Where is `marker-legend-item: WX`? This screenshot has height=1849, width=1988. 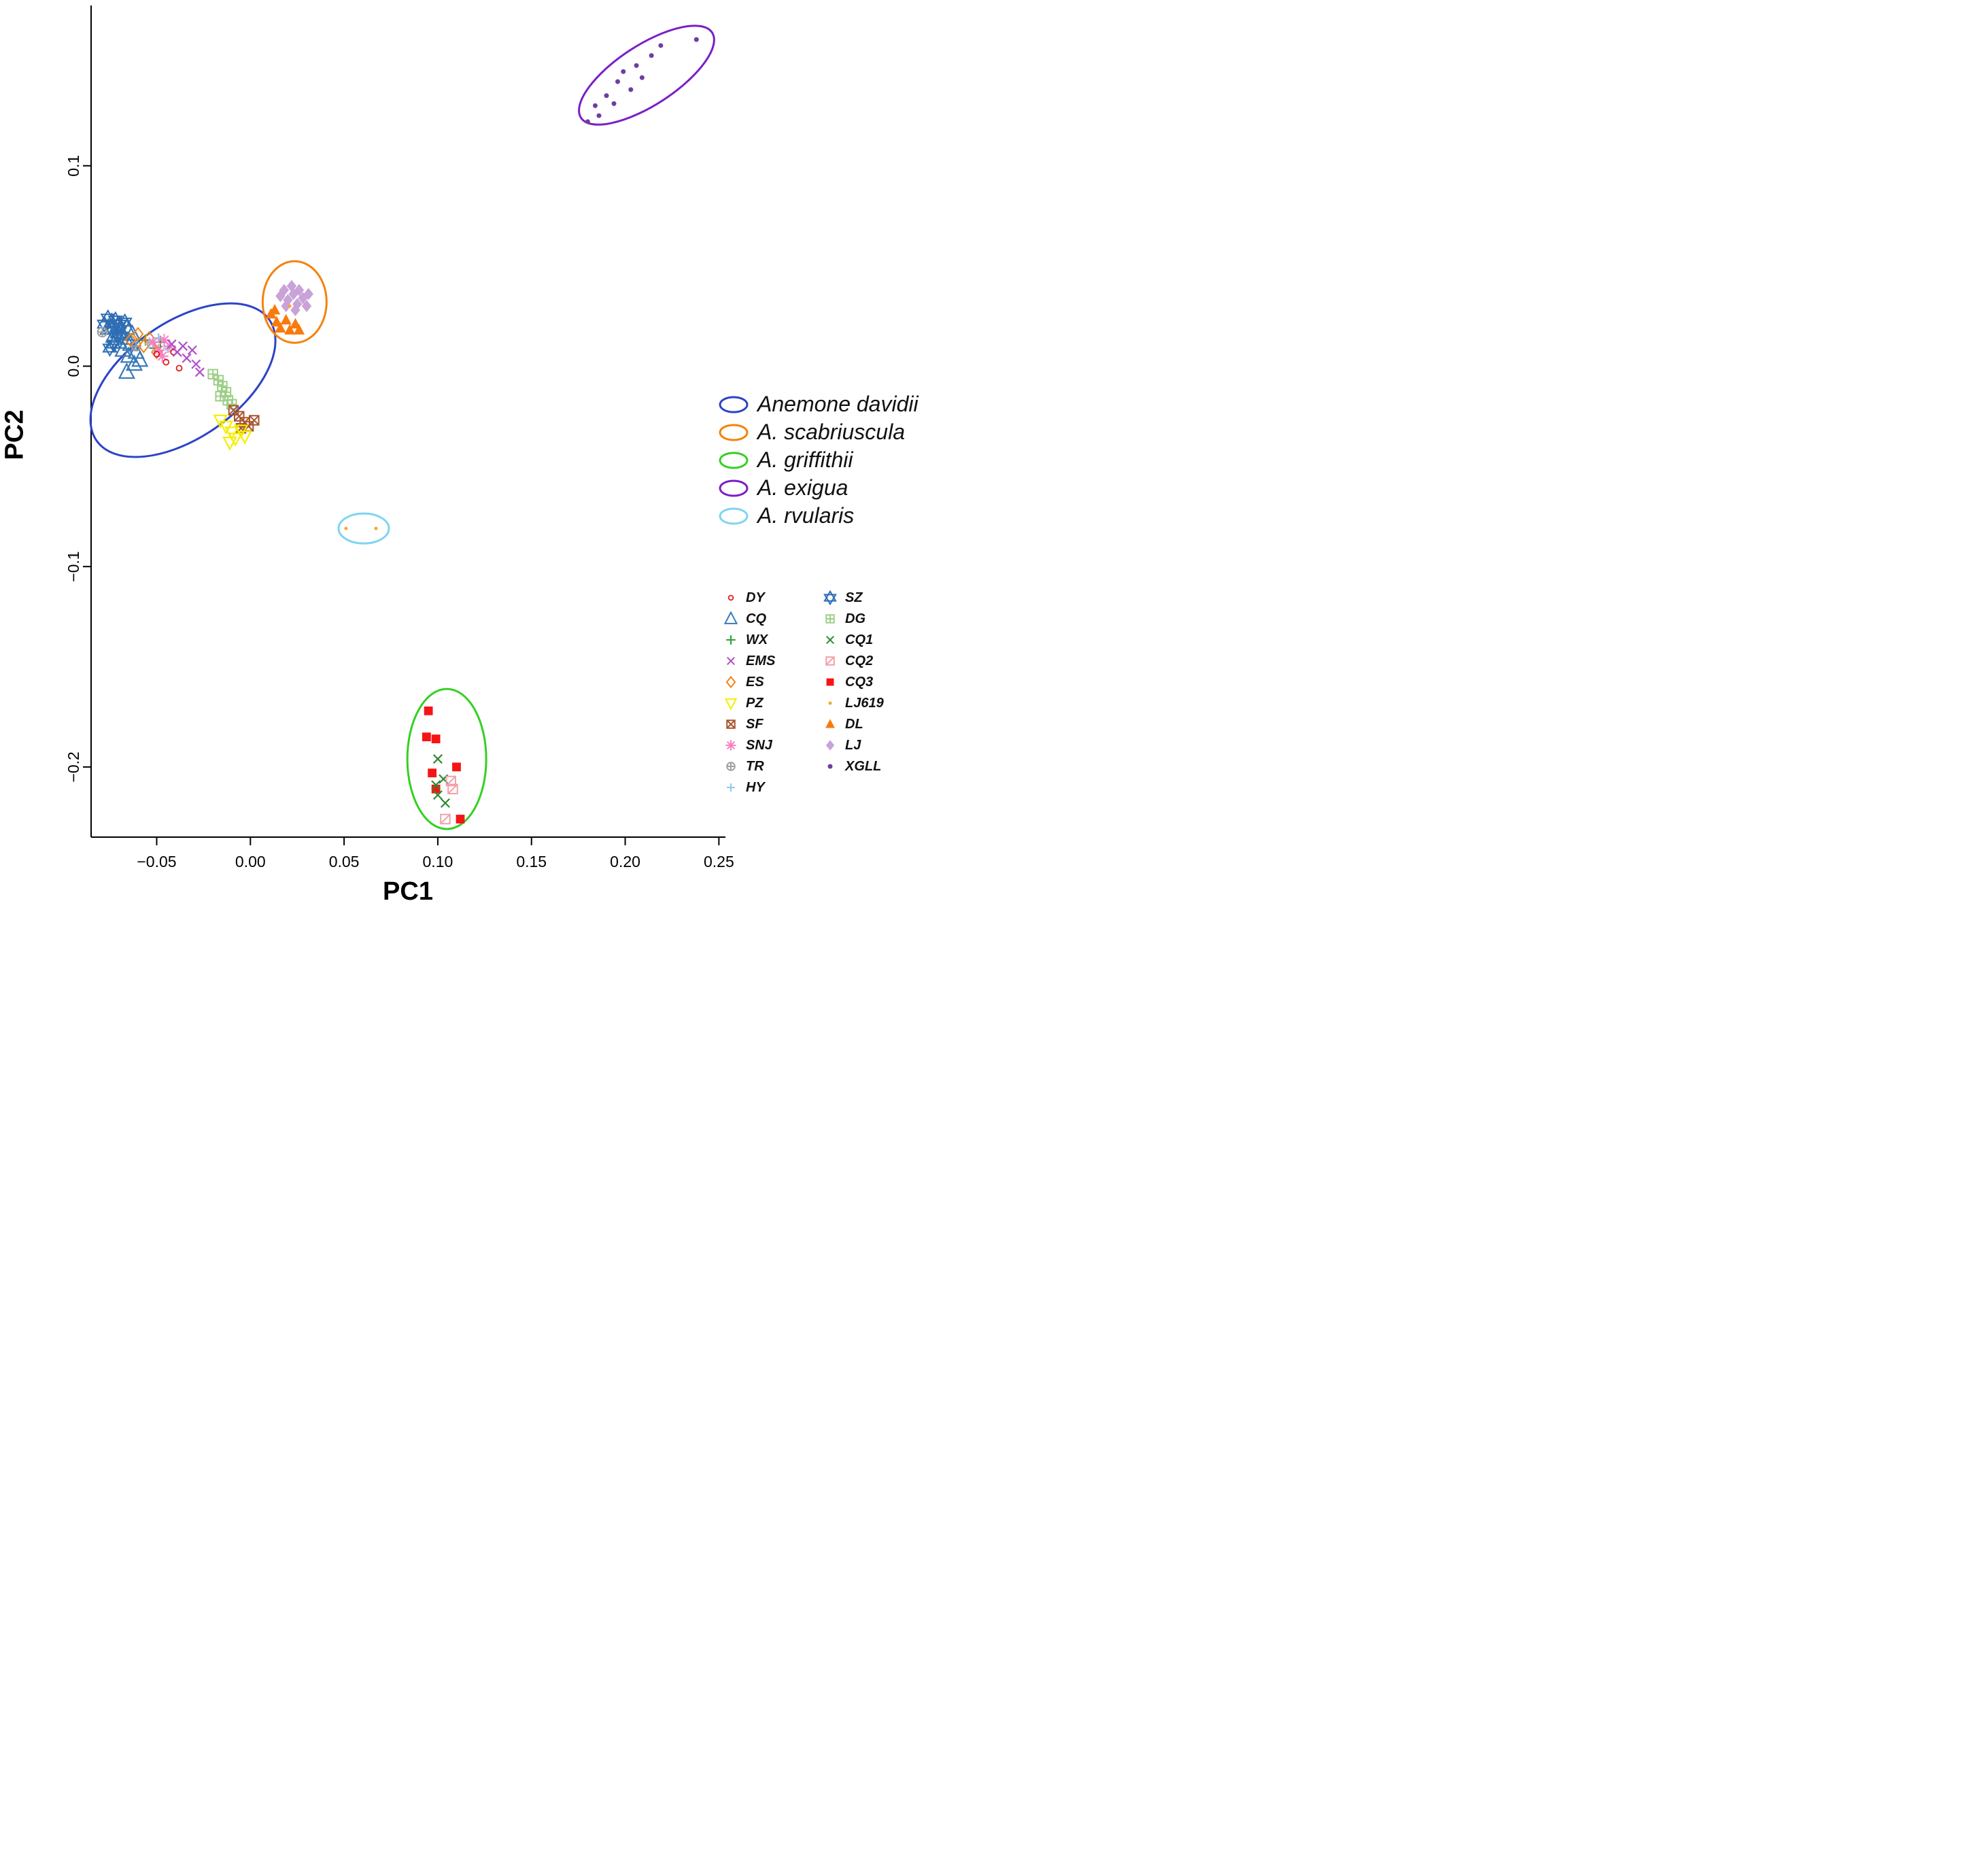
marker-legend-item: WX is located at coordinates (772, 640).